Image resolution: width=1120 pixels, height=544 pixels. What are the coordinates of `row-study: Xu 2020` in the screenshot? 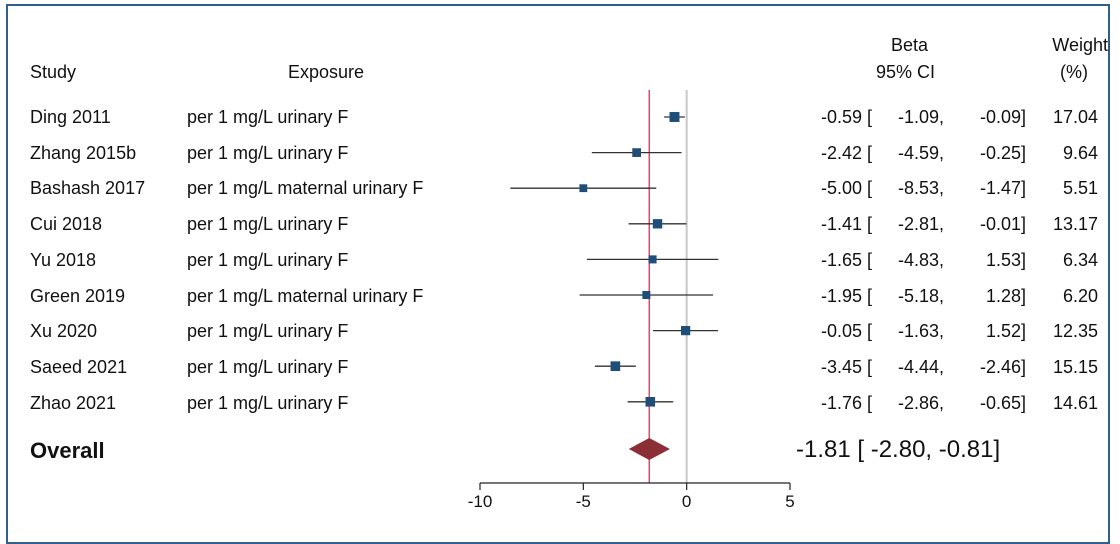 It's located at (64, 331).